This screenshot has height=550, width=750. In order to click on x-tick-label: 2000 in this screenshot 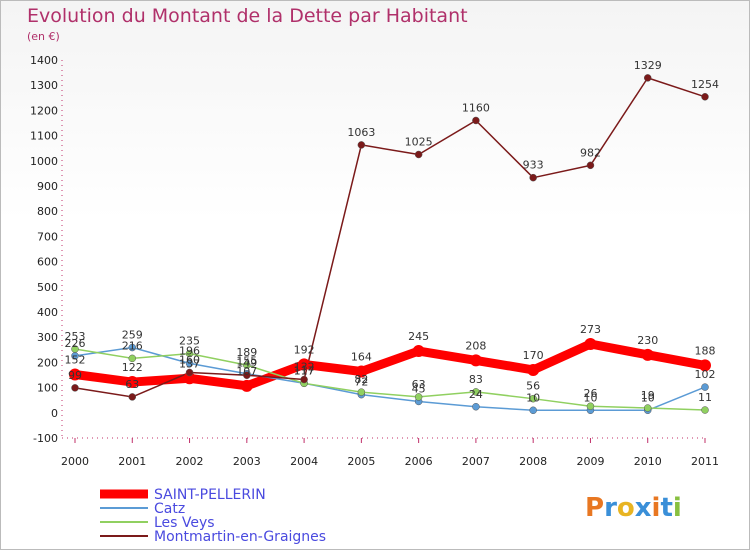, I will do `click(75, 461)`.